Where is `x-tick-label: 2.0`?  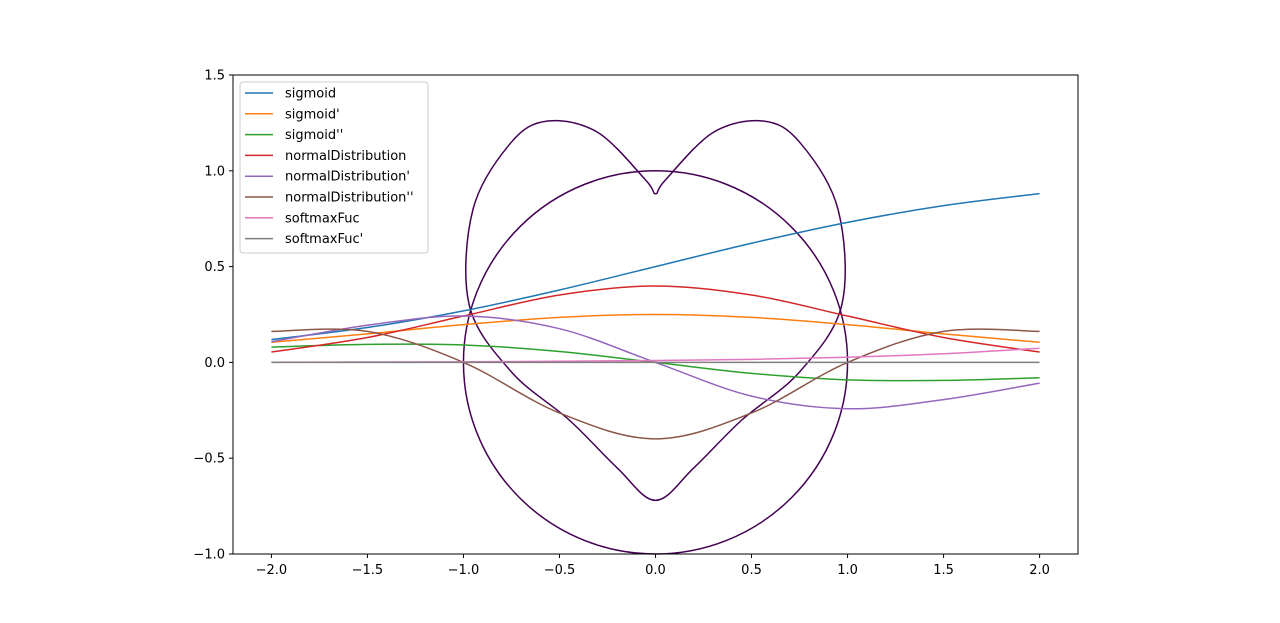
x-tick-label: 2.0 is located at coordinates (1039, 570).